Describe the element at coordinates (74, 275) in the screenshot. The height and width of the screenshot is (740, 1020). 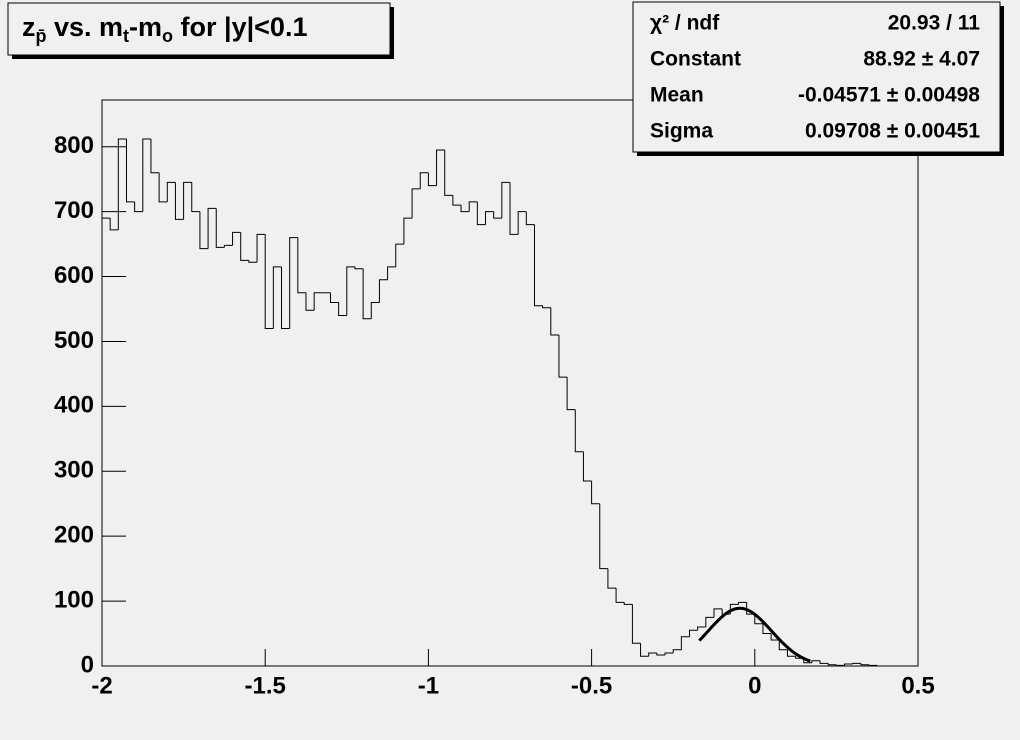
I see `y-tick-label: 600` at that location.